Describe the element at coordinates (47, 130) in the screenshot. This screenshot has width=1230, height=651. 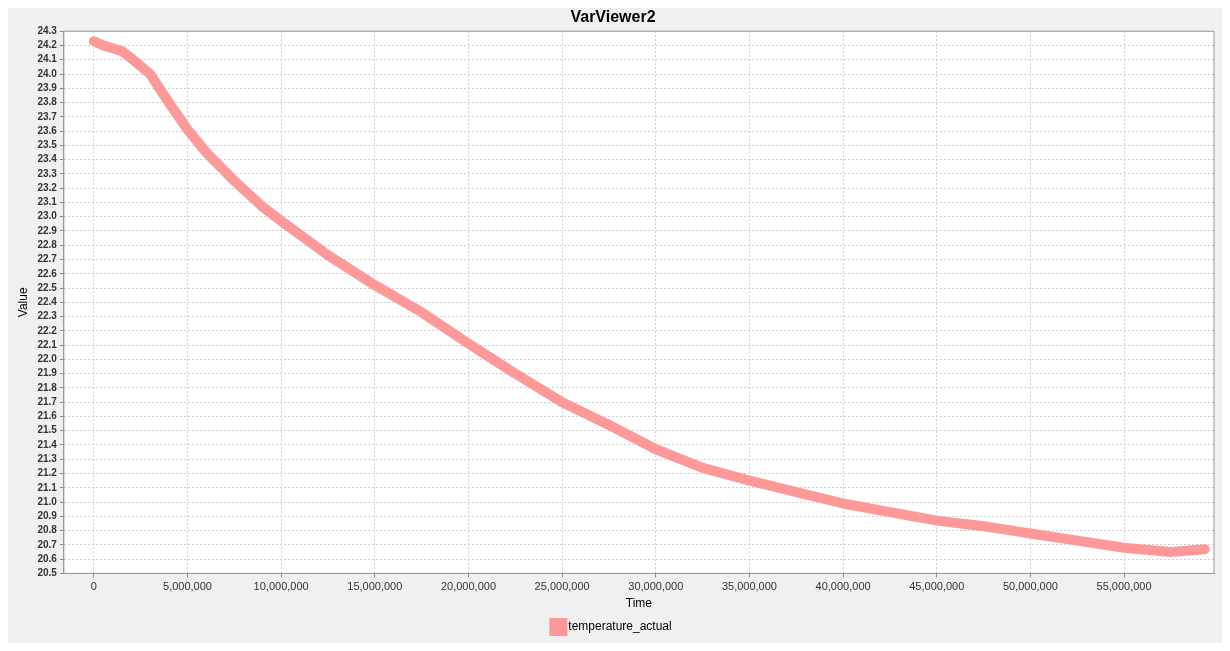
I see `y-tick-label: 23.6` at that location.